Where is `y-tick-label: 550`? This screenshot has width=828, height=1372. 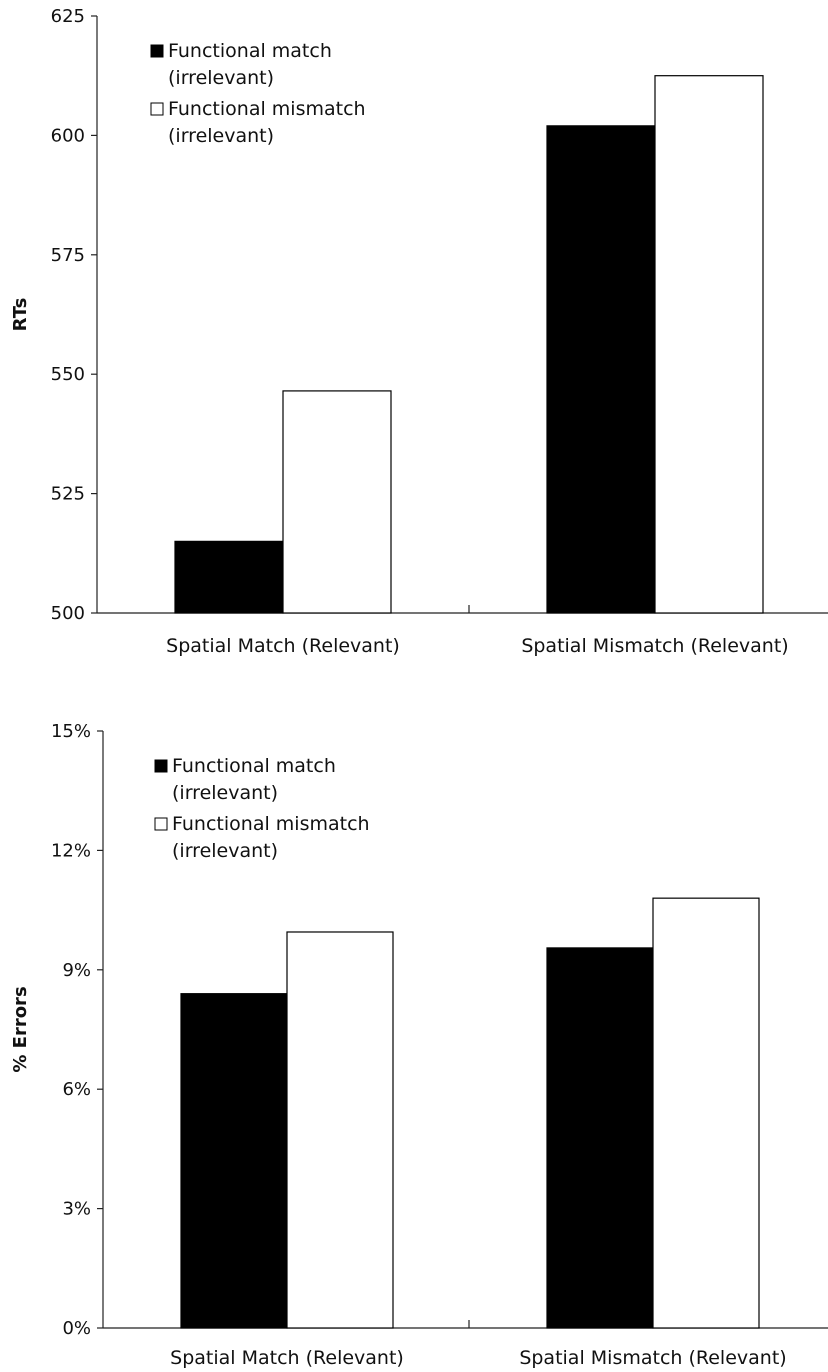
y-tick-label: 550 is located at coordinates (68, 374).